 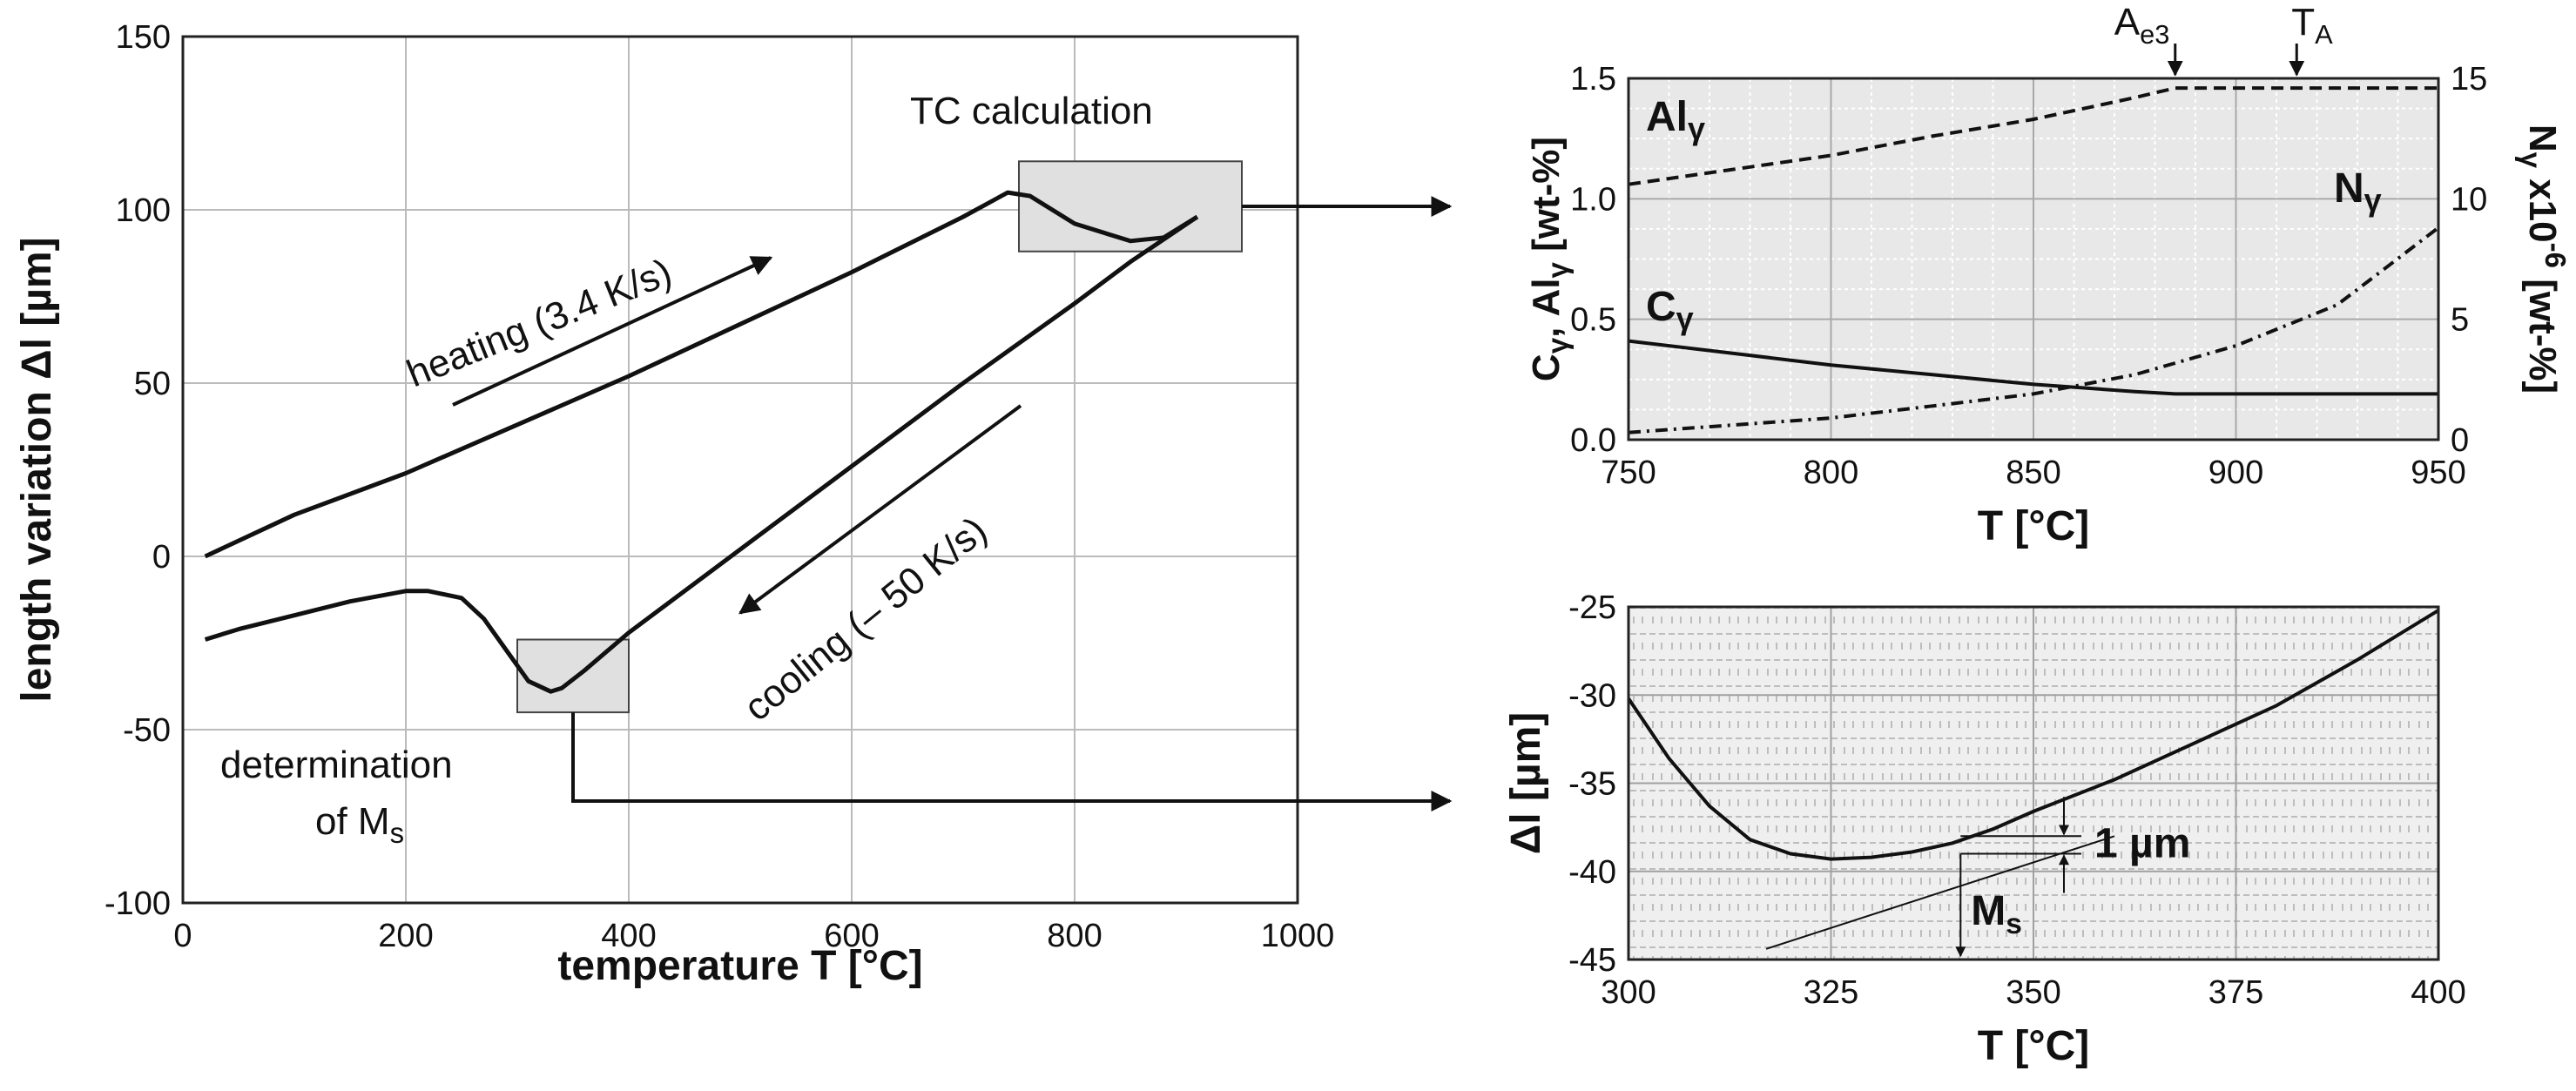 What do you see at coordinates (2303, 22) in the screenshot?
I see `tr-marker-label-part: T` at bounding box center [2303, 22].